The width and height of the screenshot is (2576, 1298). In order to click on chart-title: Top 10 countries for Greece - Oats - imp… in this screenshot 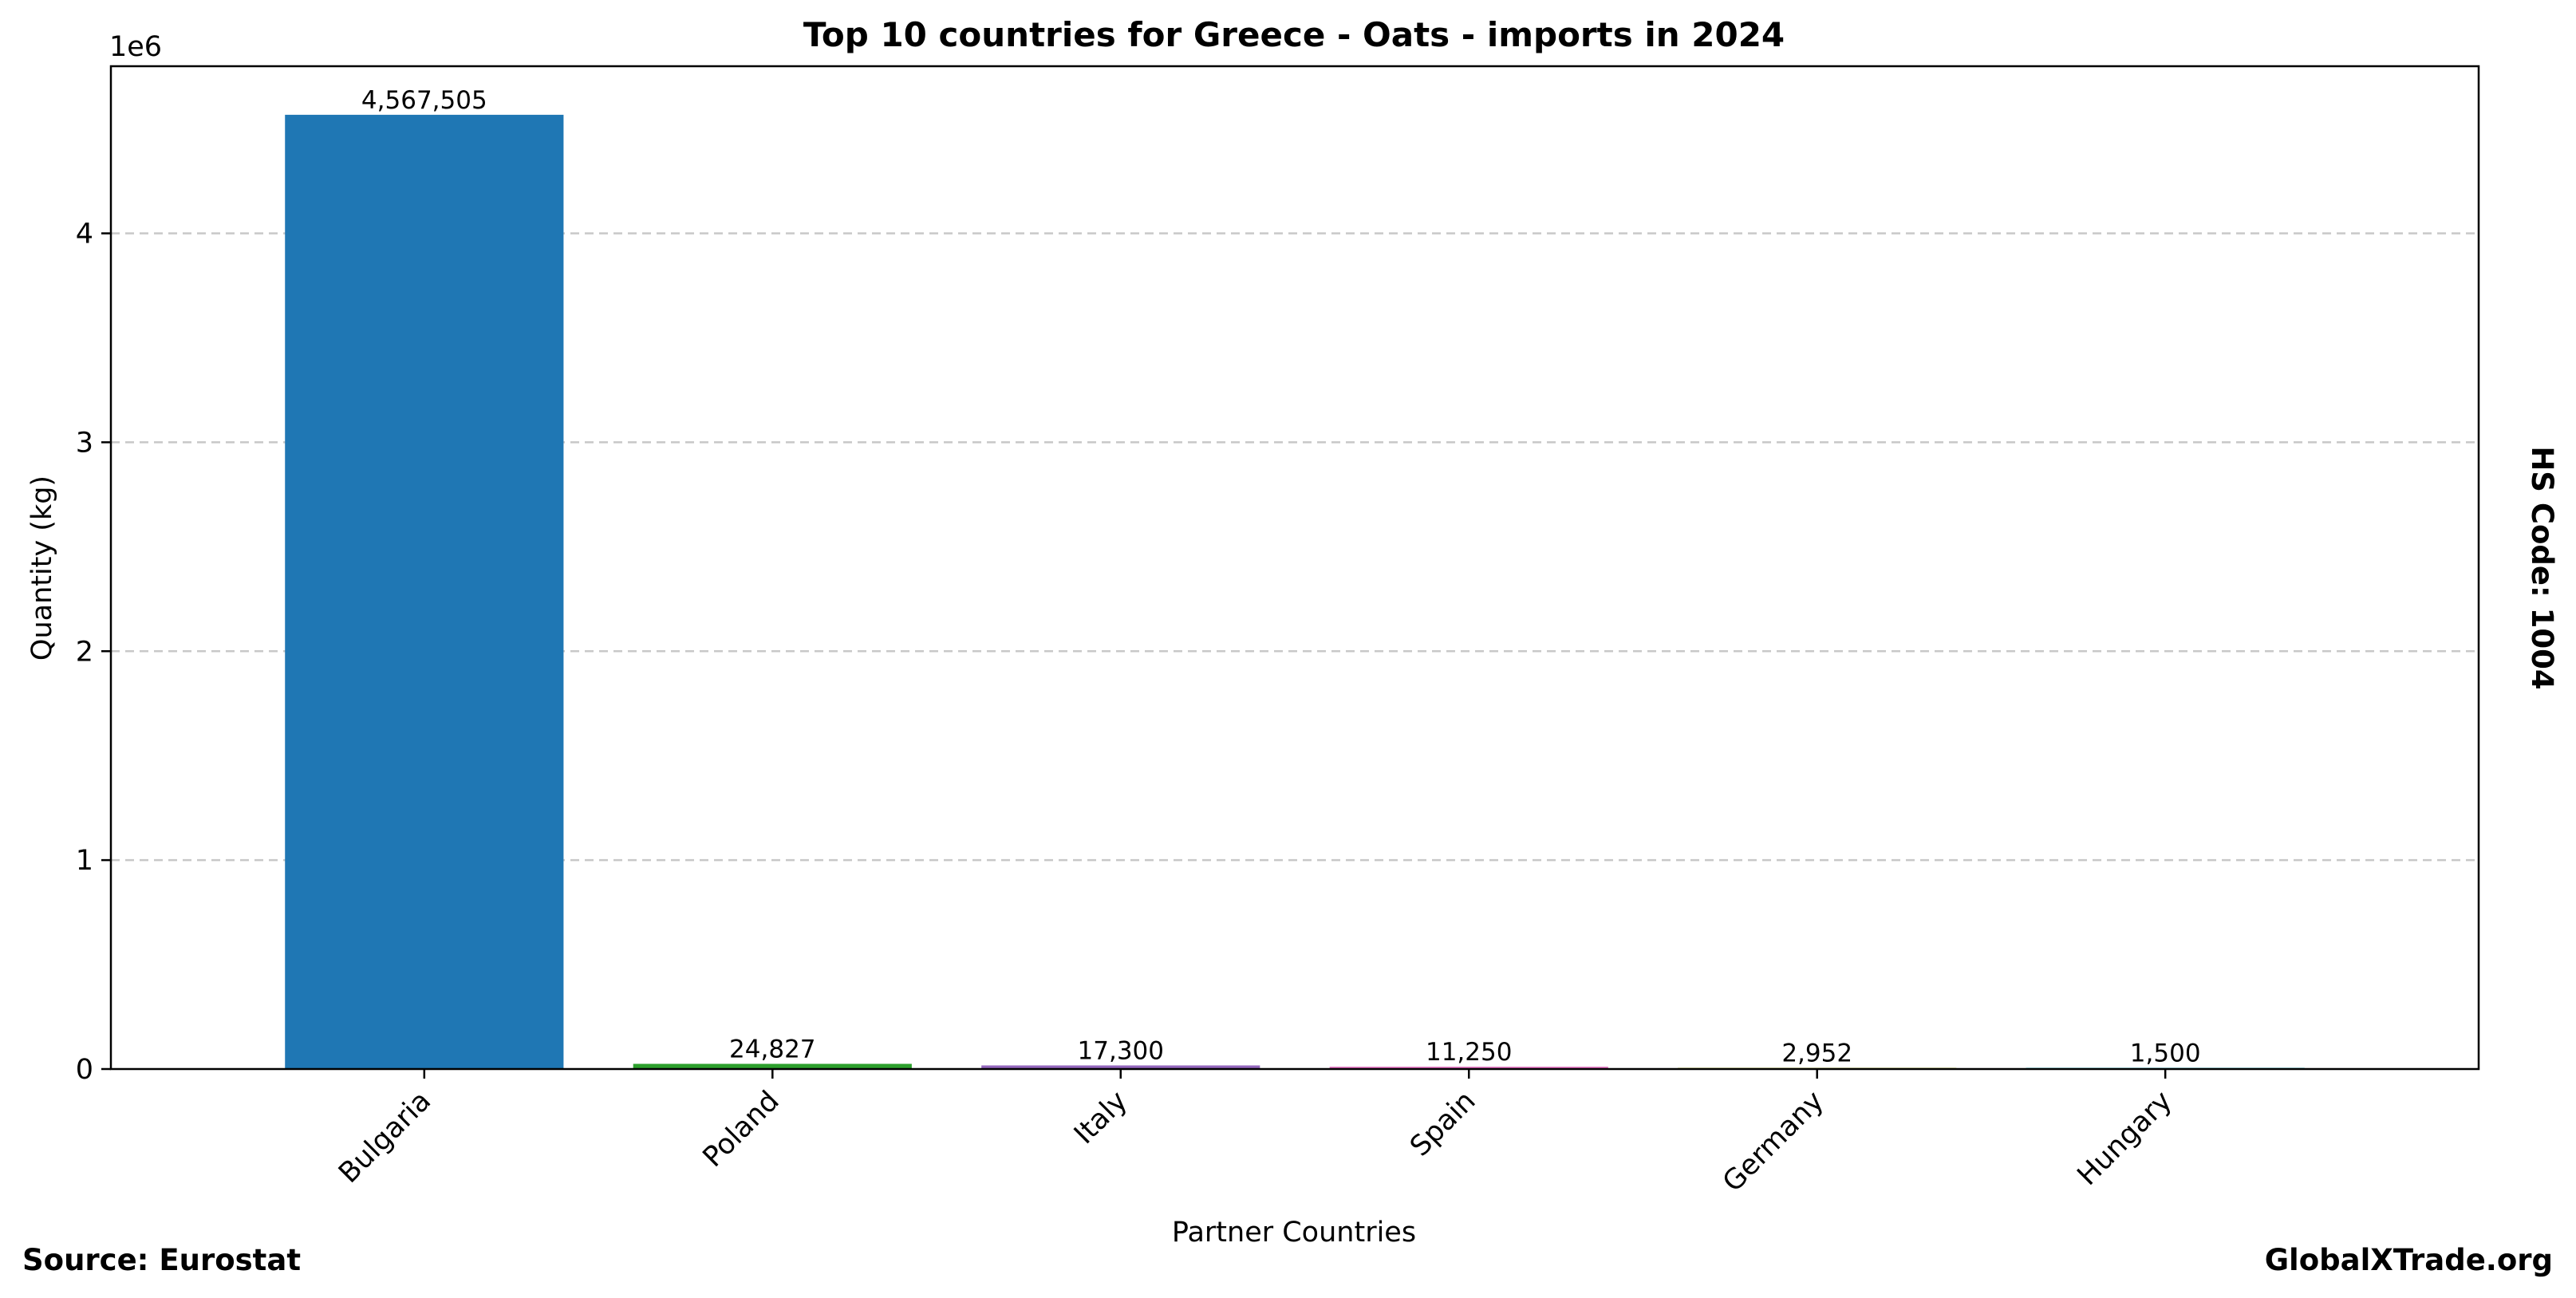, I will do `click(1294, 34)`.